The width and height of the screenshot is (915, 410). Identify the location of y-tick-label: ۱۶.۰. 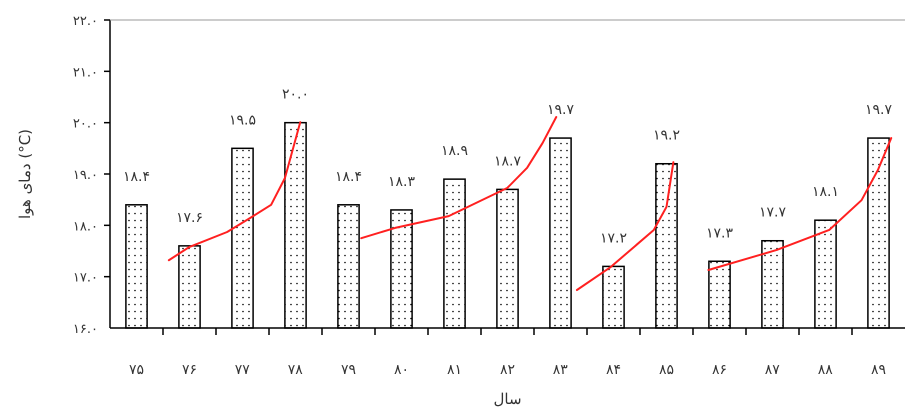
(85, 329).